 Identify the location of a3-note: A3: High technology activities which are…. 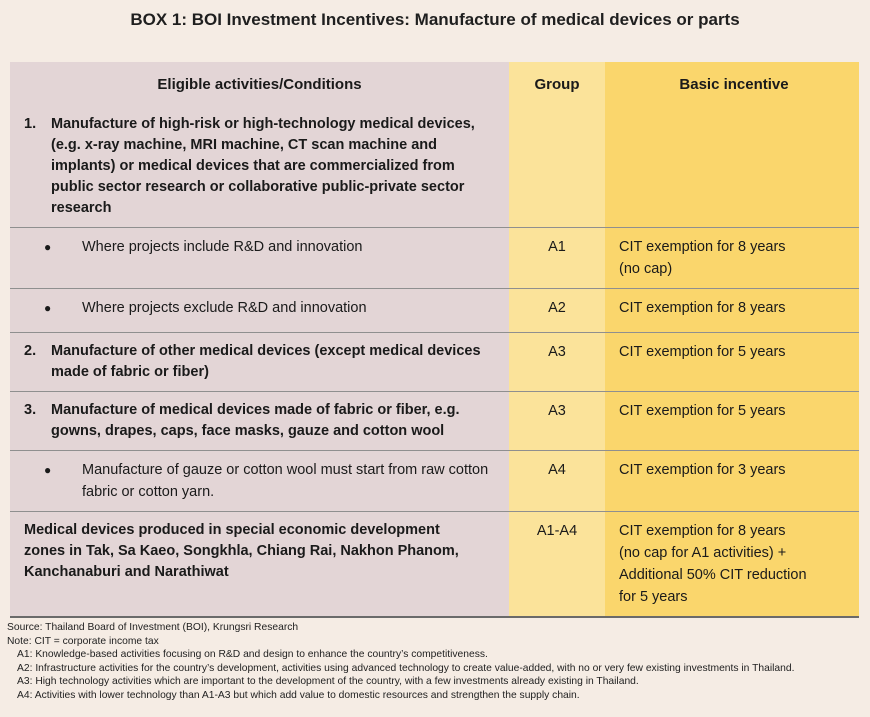
(328, 682).